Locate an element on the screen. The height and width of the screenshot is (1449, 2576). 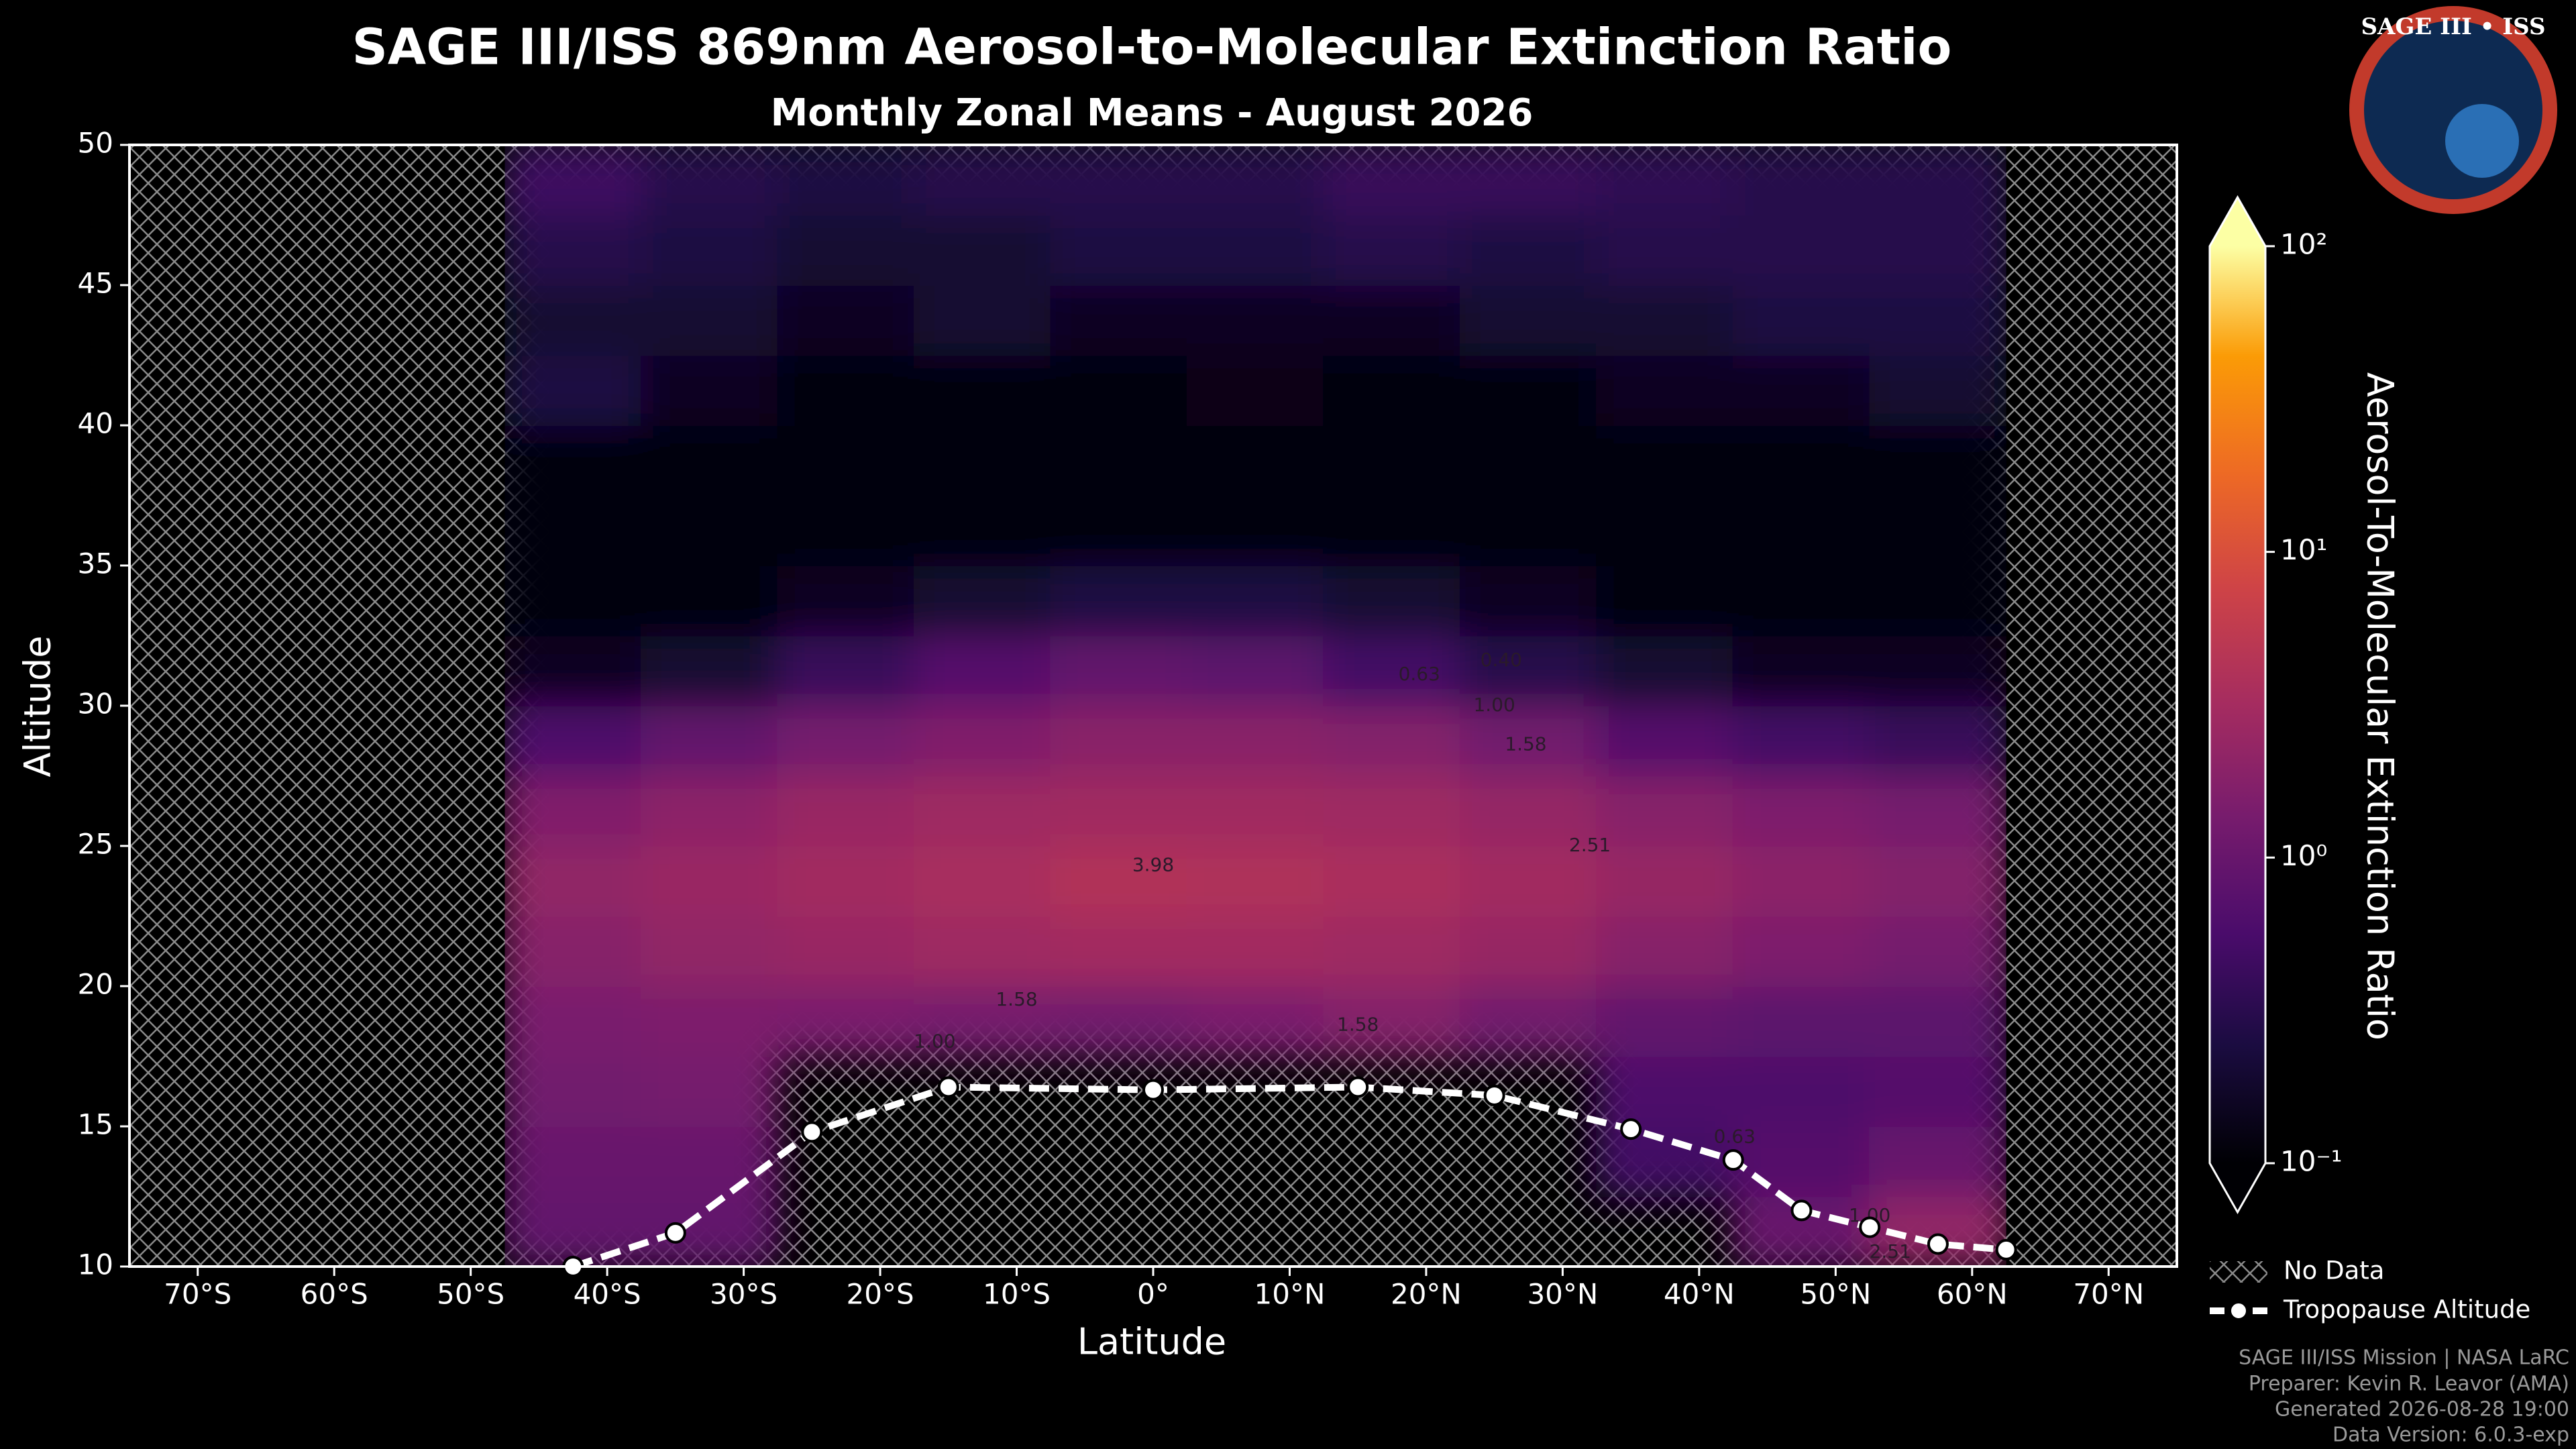
legend-no-data-swatch is located at coordinates (2238, 1272).